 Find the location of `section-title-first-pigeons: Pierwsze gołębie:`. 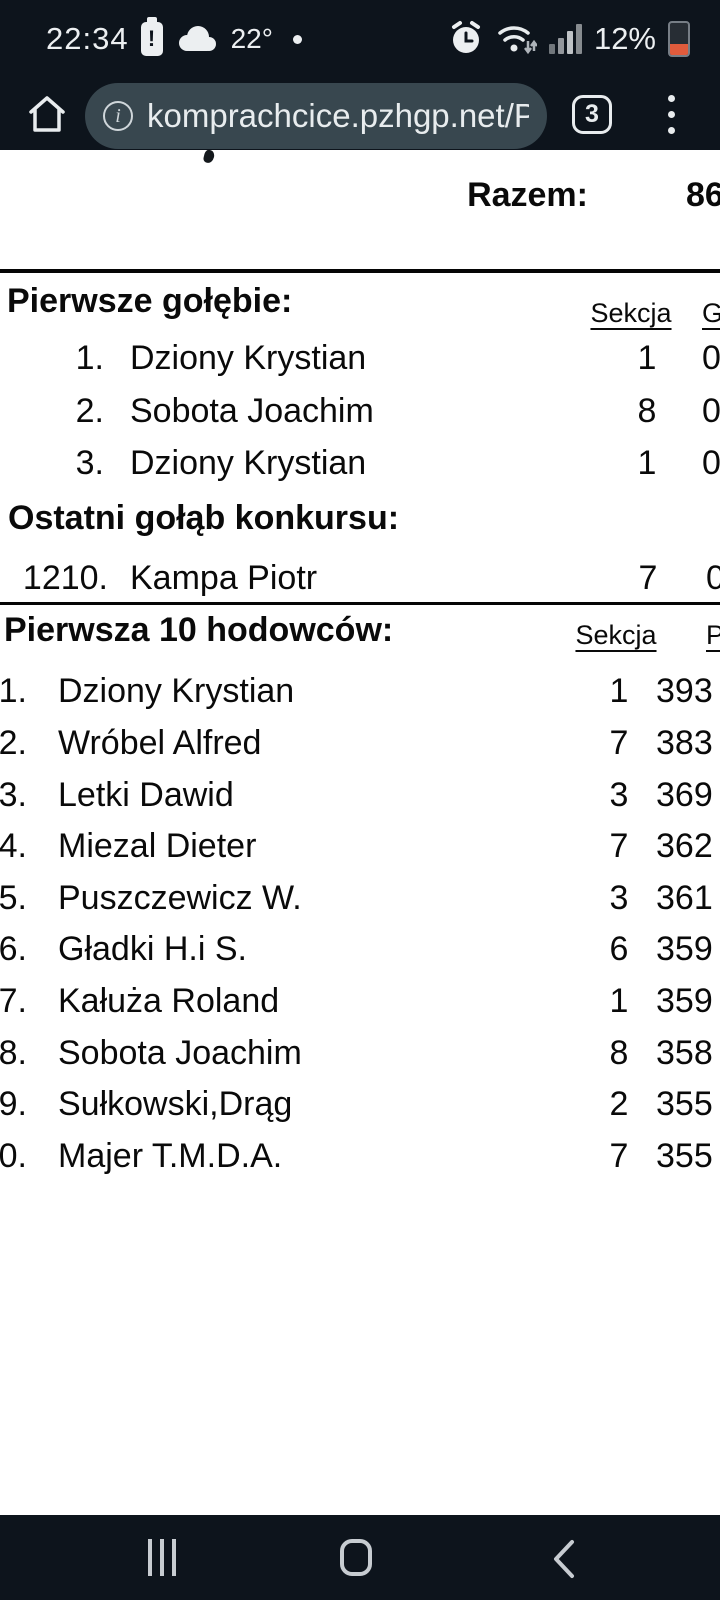

section-title-first-pigeons: Pierwsze gołębie: is located at coordinates (150, 301).